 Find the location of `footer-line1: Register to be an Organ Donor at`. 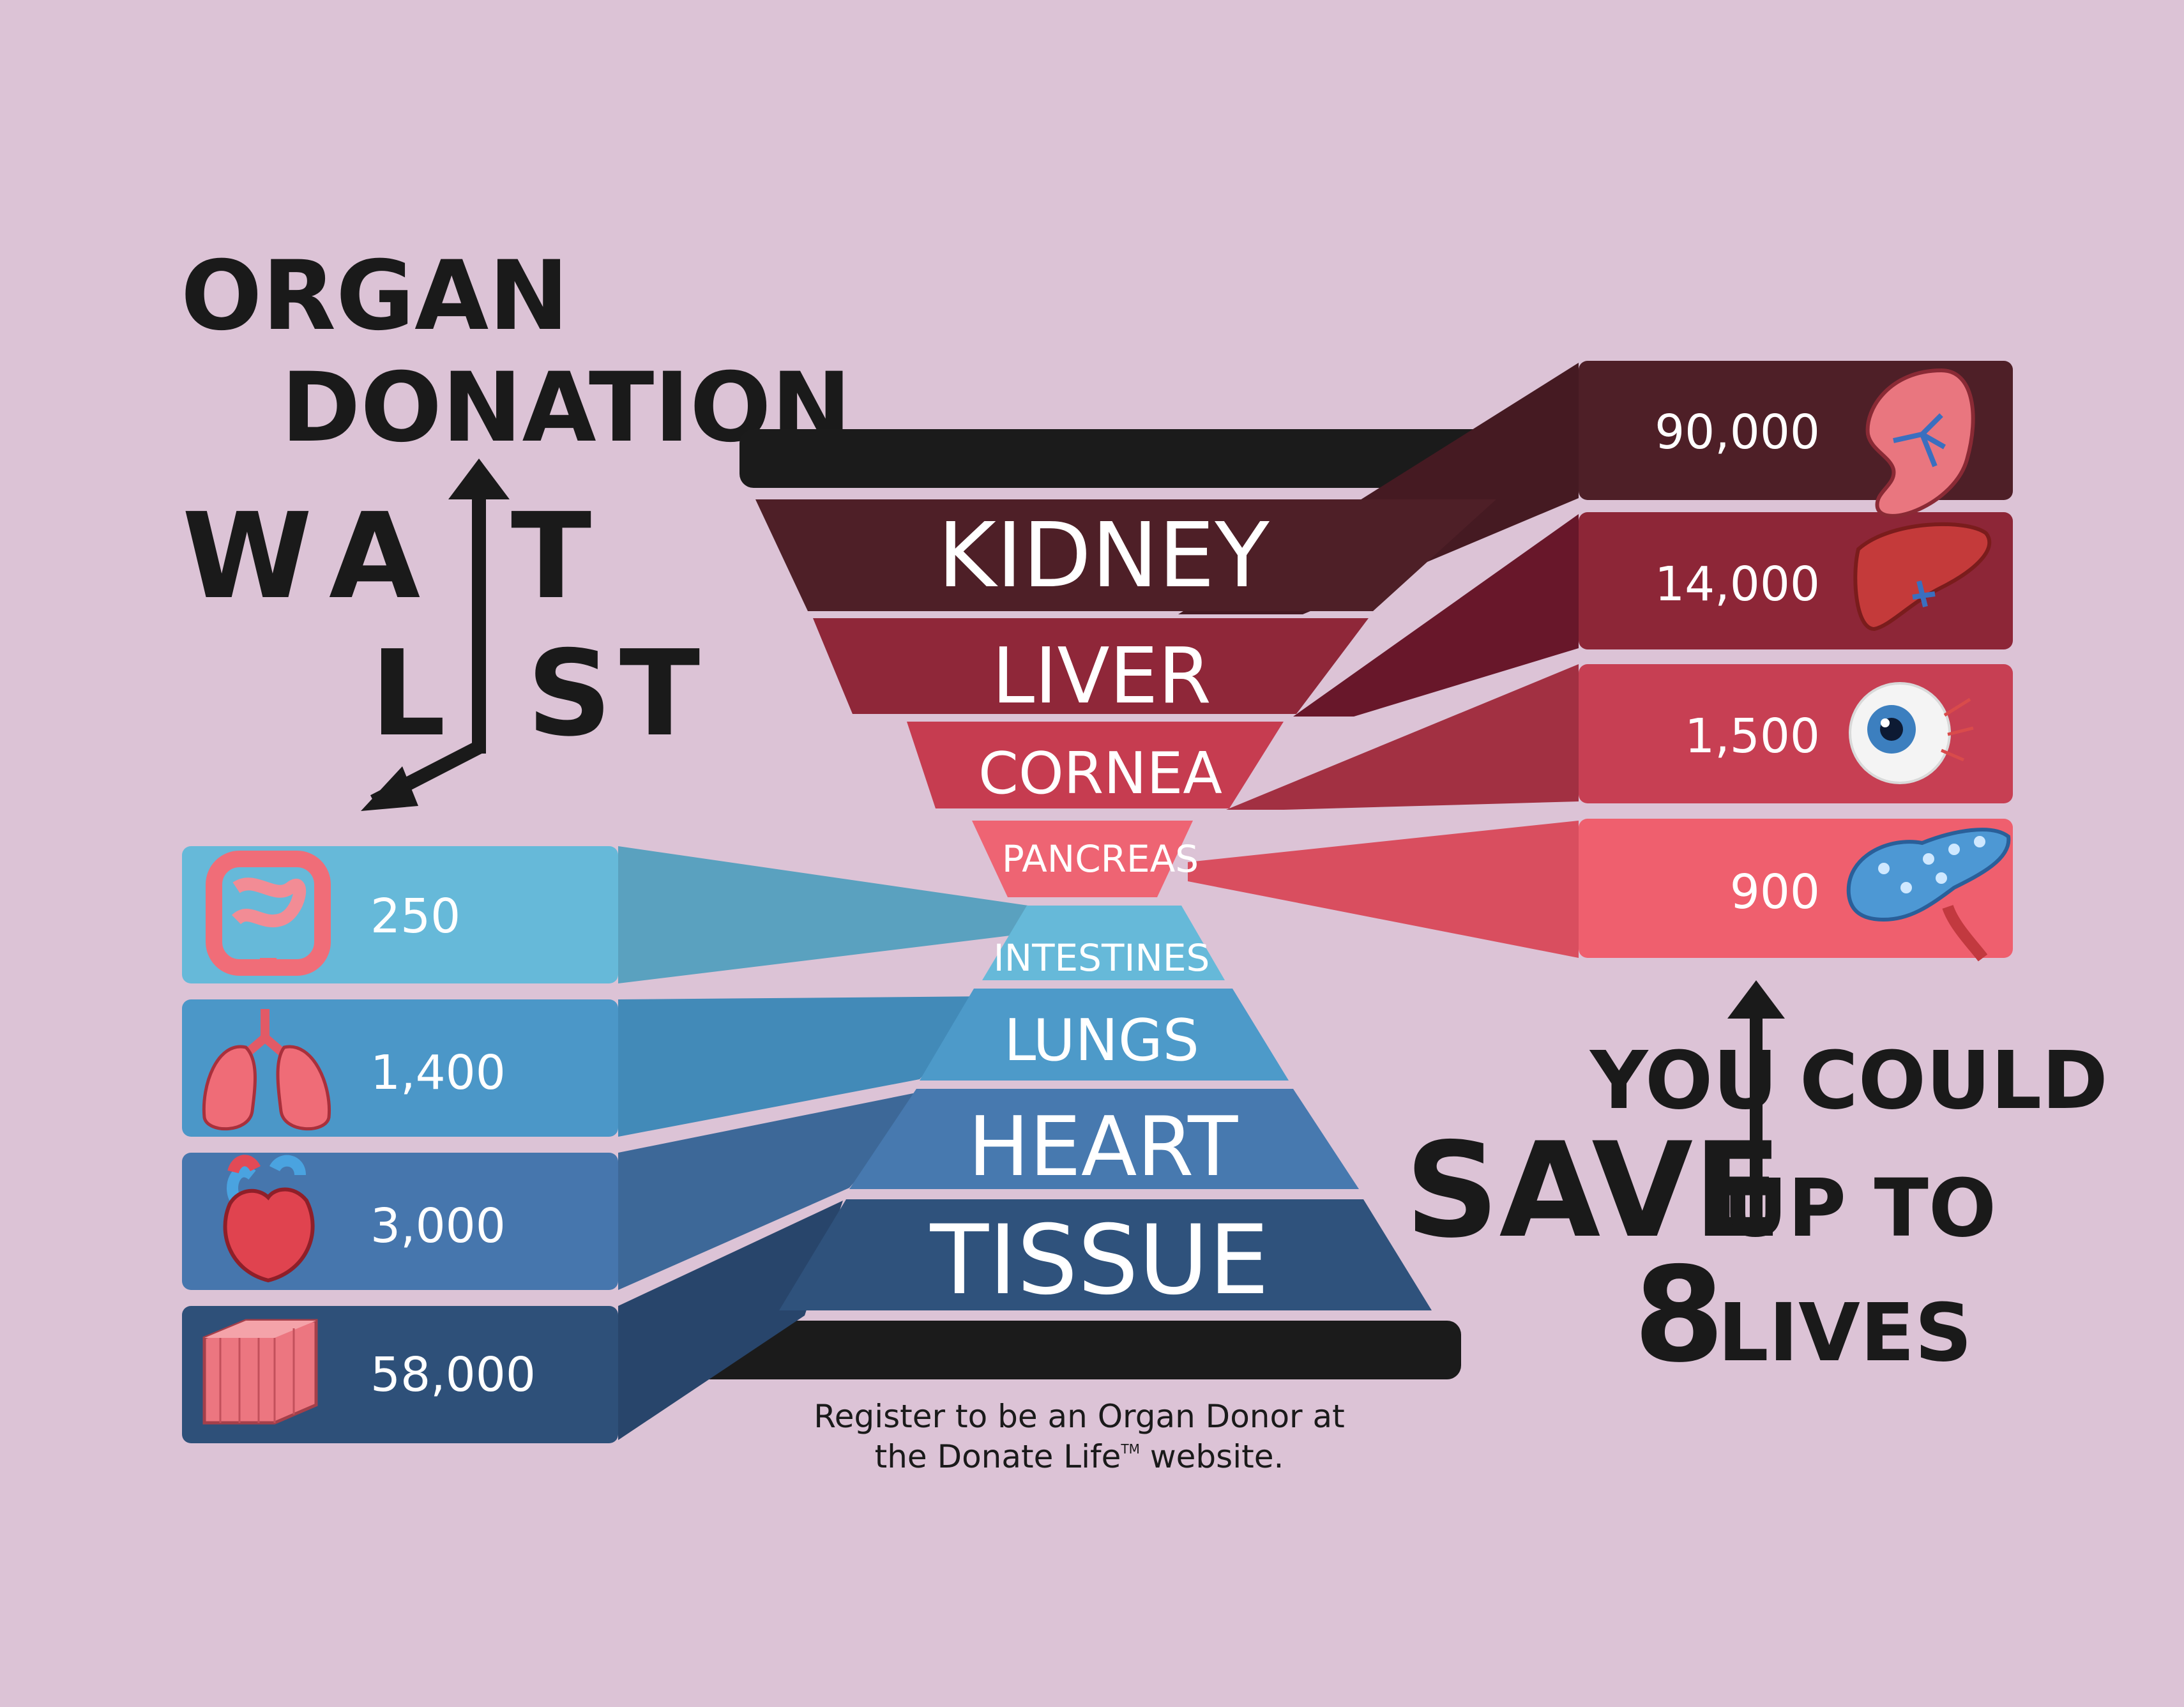

footer-line1: Register to be an Organ Donor at is located at coordinates (1079, 1416).